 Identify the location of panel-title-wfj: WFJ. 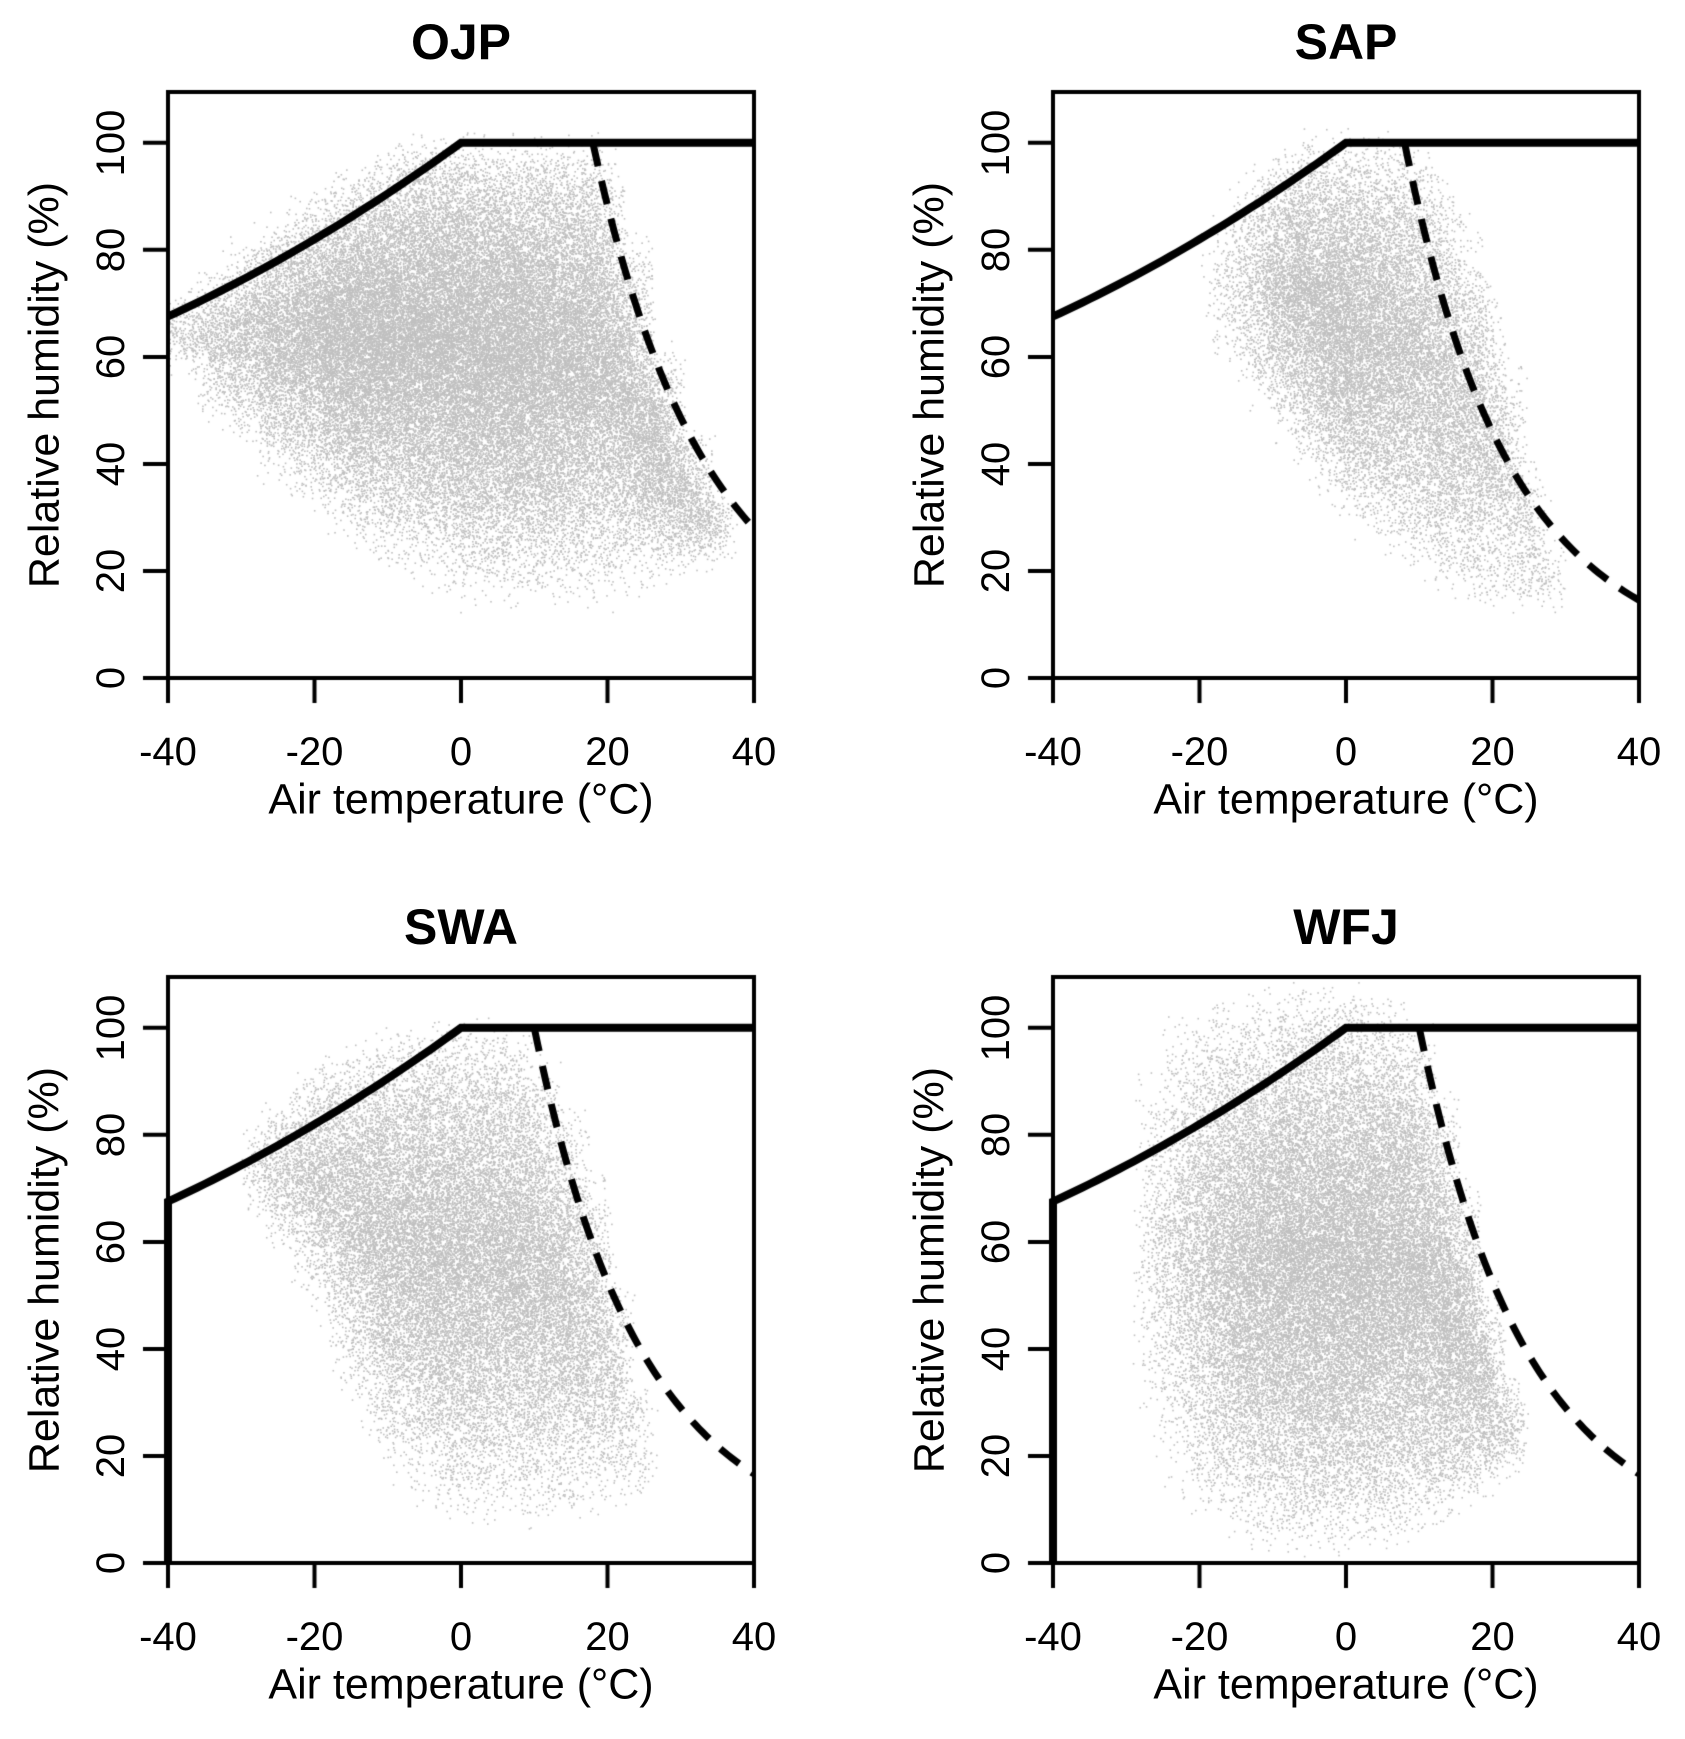
(1346, 927).